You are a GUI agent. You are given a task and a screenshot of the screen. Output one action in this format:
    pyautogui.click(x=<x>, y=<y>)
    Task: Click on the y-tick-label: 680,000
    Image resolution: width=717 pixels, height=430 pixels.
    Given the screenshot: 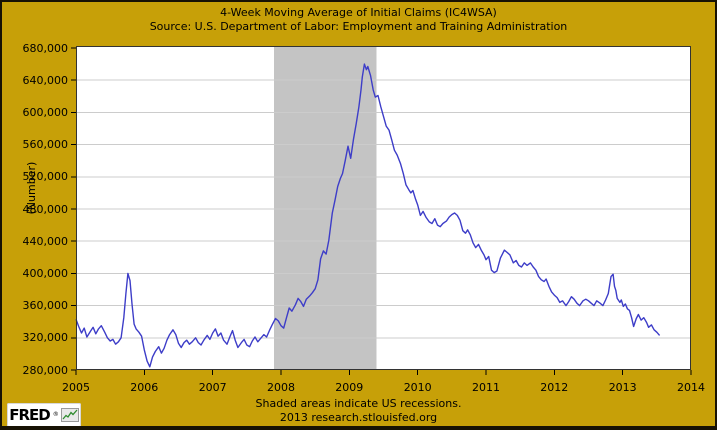 What is the action you would take?
    pyautogui.click(x=45, y=48)
    